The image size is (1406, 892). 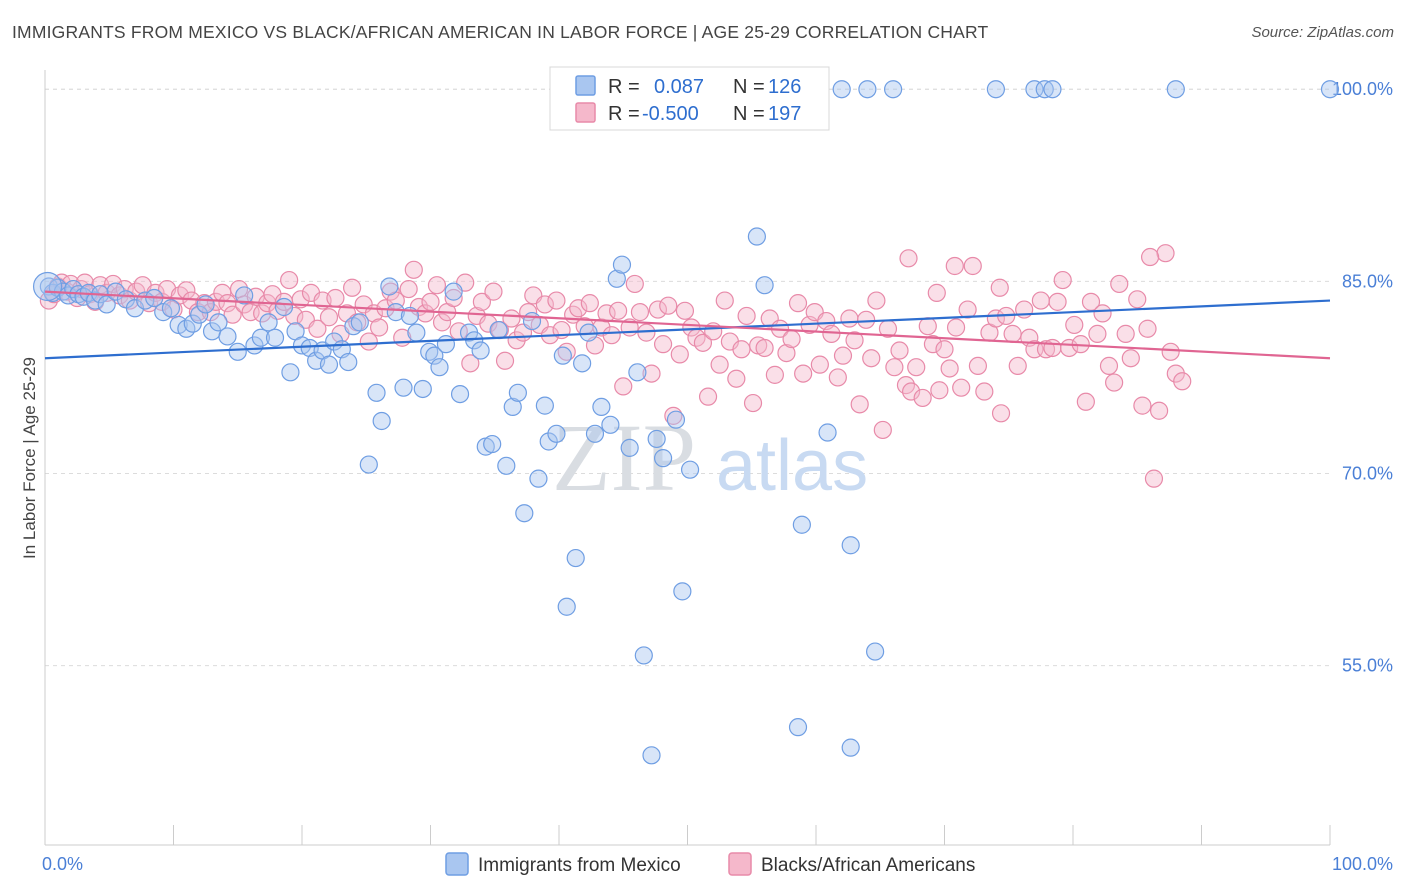 What do you see at coordinates (579, 865) in the screenshot?
I see `bottom-legend-mexico-label: Immigrants from Mexico` at bounding box center [579, 865].